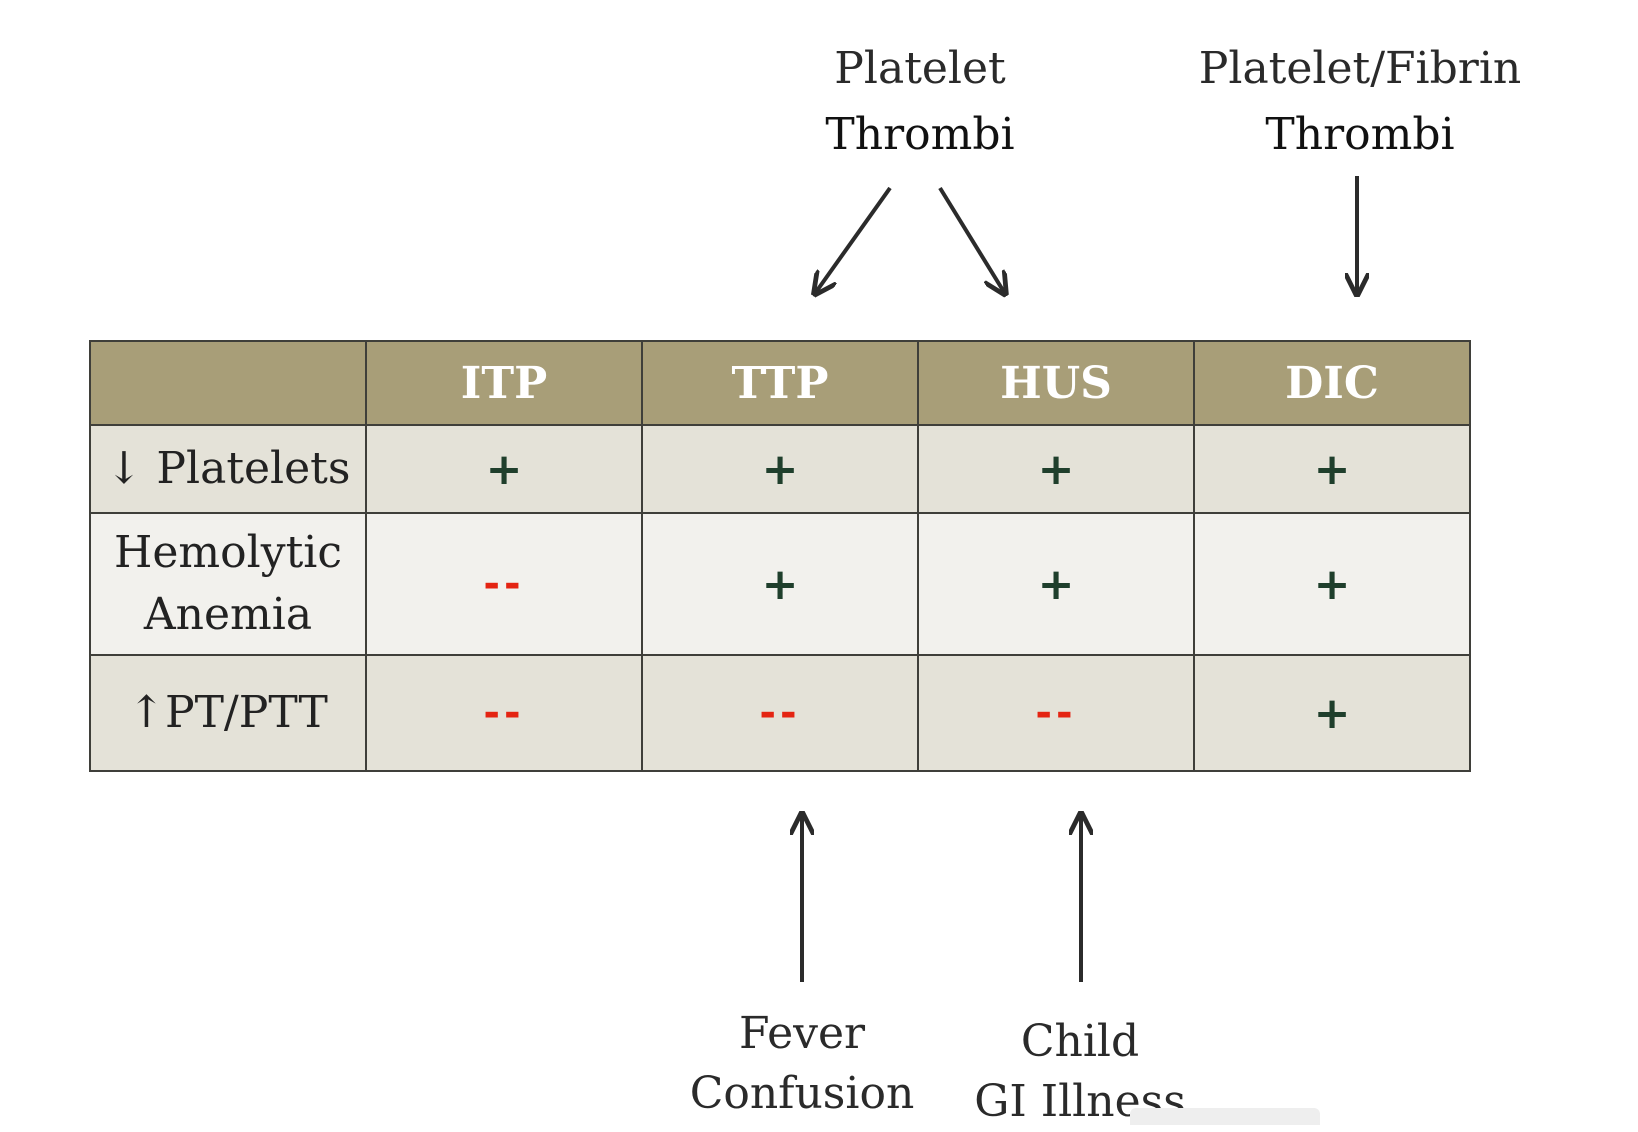  I want to click on row-label-text: ↓ Platelets, so click(228, 468).